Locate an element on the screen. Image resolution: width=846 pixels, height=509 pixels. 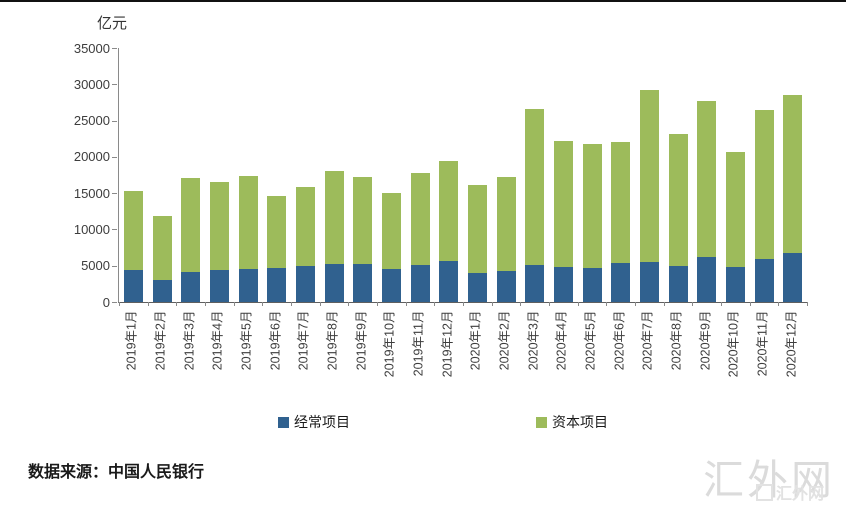
x-tick-label: 2020年6月 is located at coordinates (619, 340).